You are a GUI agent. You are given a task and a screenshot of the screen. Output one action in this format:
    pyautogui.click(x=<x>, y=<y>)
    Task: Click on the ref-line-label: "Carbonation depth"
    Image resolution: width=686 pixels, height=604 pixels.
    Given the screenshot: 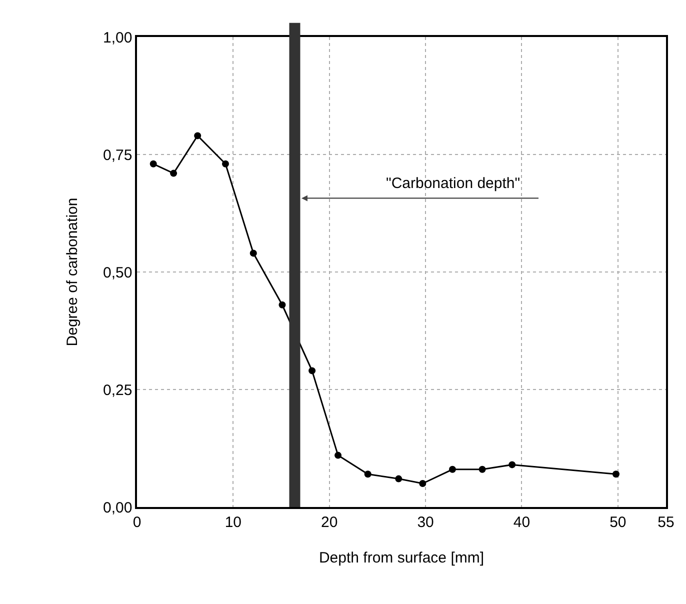 What is the action you would take?
    pyautogui.click(x=453, y=183)
    